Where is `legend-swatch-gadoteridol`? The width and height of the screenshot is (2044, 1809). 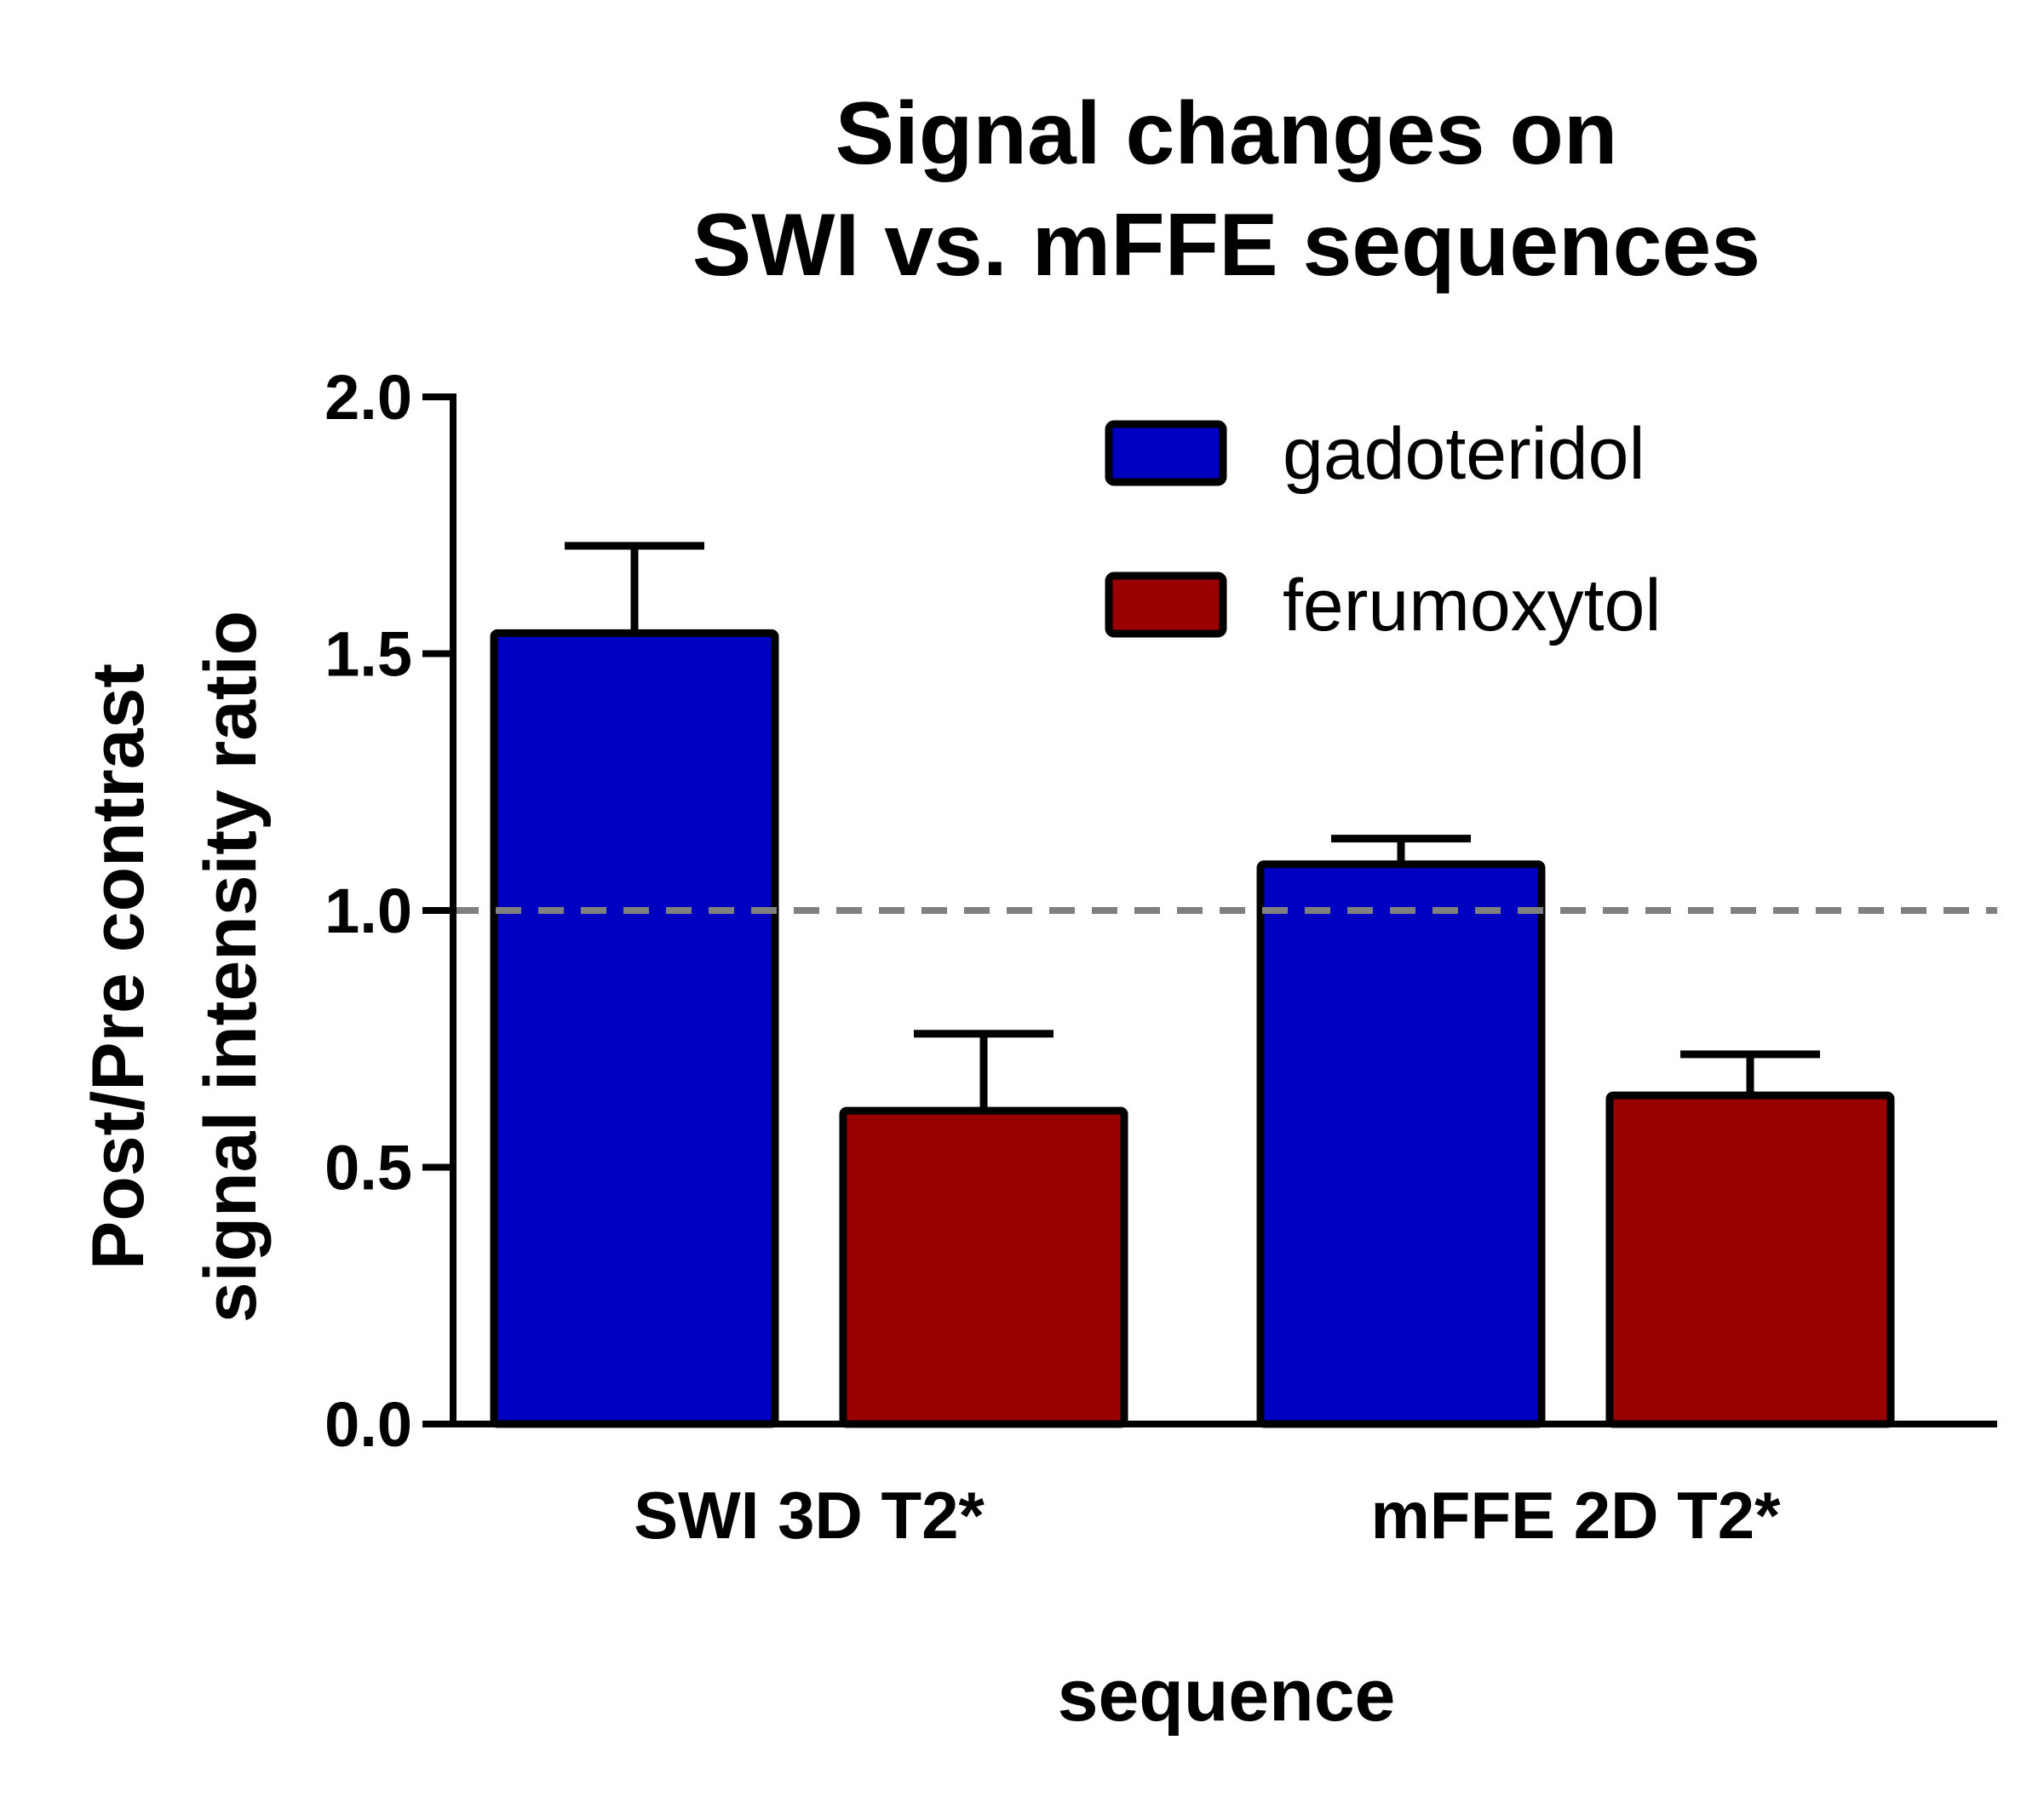
legend-swatch-gadoteridol is located at coordinates (1166, 453).